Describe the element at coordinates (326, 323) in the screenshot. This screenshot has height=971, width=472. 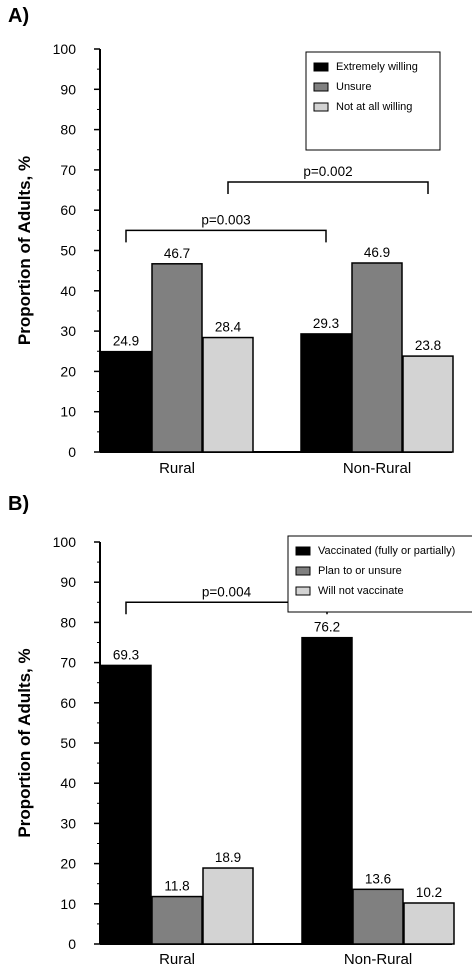
I see `bar-value-label: 29.3` at that location.